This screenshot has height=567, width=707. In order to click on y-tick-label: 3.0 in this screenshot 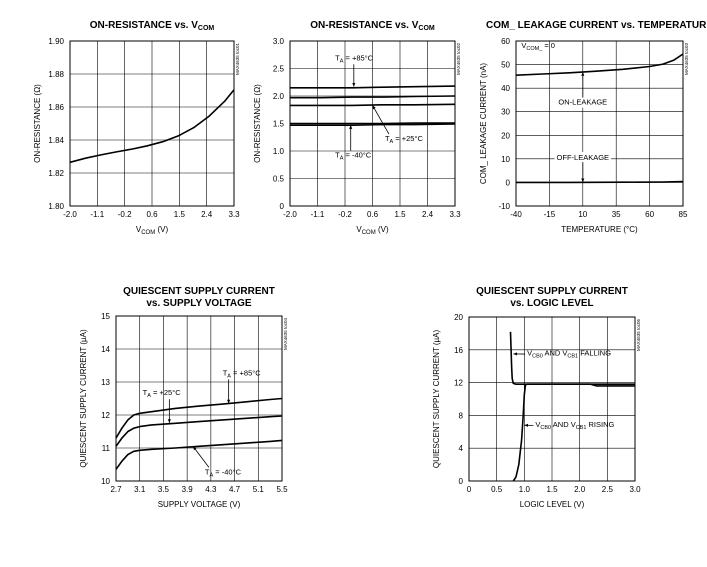, I will do `click(279, 41)`.